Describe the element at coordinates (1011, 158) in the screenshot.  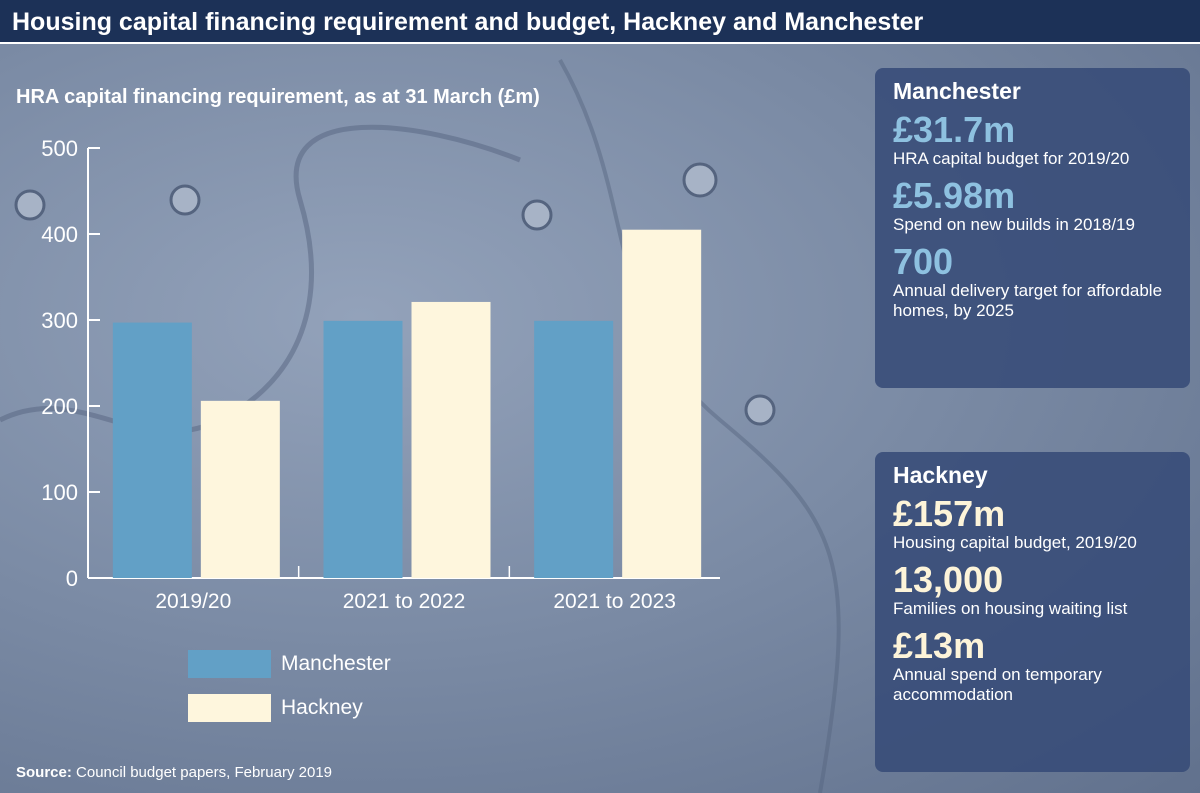
I see `stat-label: HRA capital budget for 2019/20` at that location.